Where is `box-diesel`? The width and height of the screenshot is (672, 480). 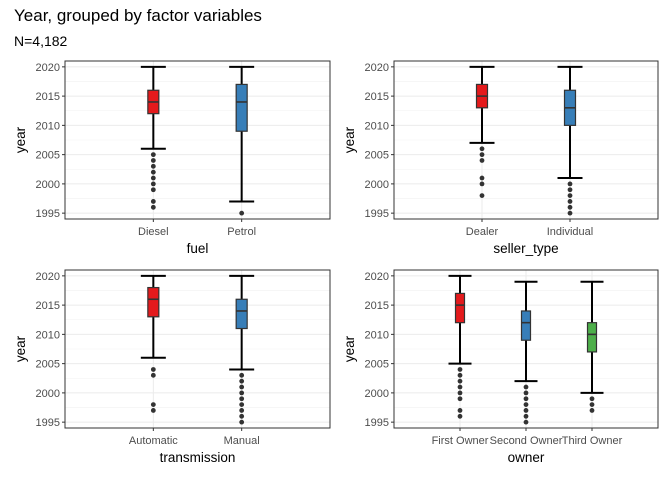
box-diesel is located at coordinates (153, 137).